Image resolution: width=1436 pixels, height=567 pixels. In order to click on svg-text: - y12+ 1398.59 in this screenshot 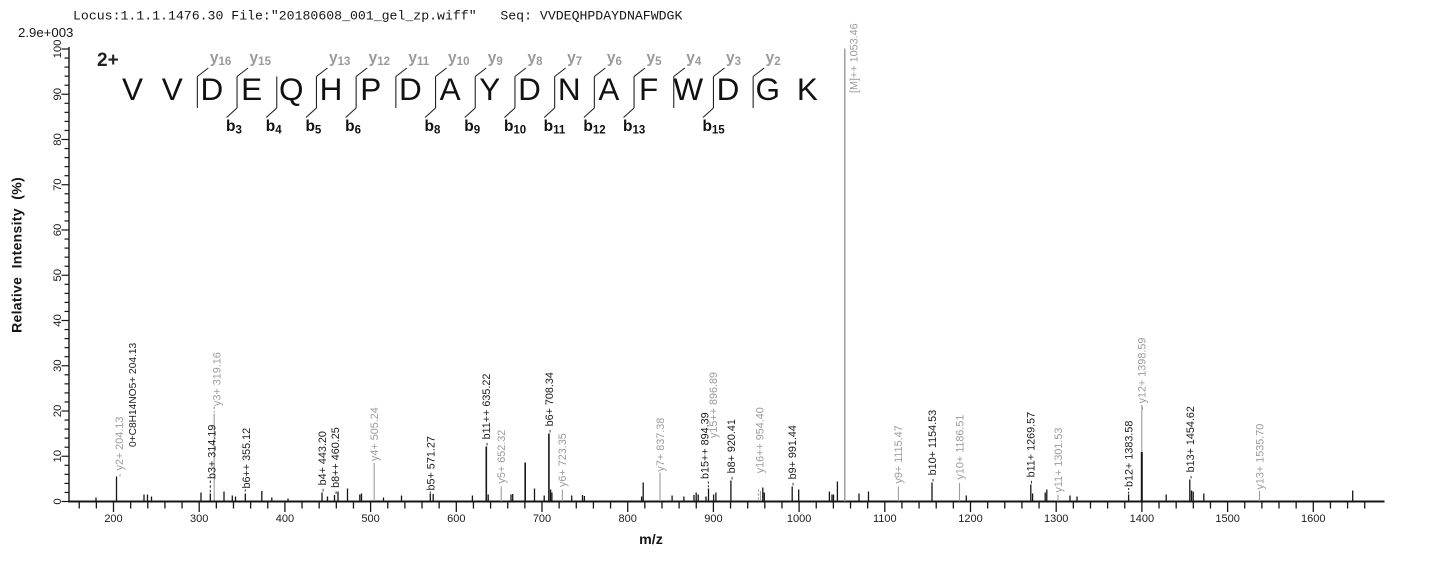, I will do `click(1143, 374)`.